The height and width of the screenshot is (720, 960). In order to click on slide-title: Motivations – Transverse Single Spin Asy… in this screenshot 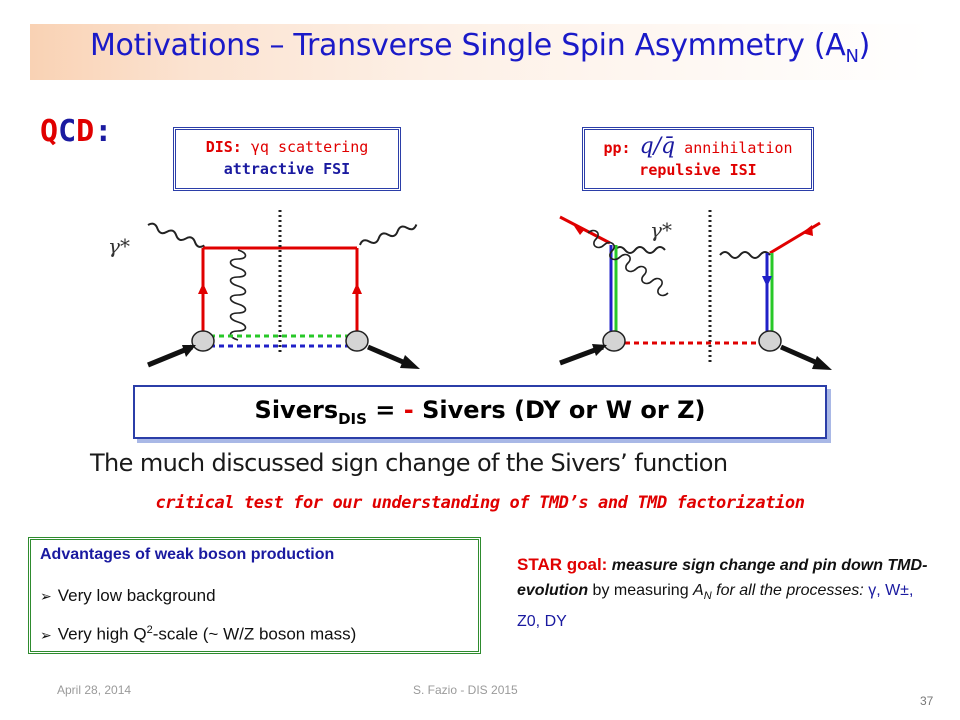, I will do `click(480, 47)`.